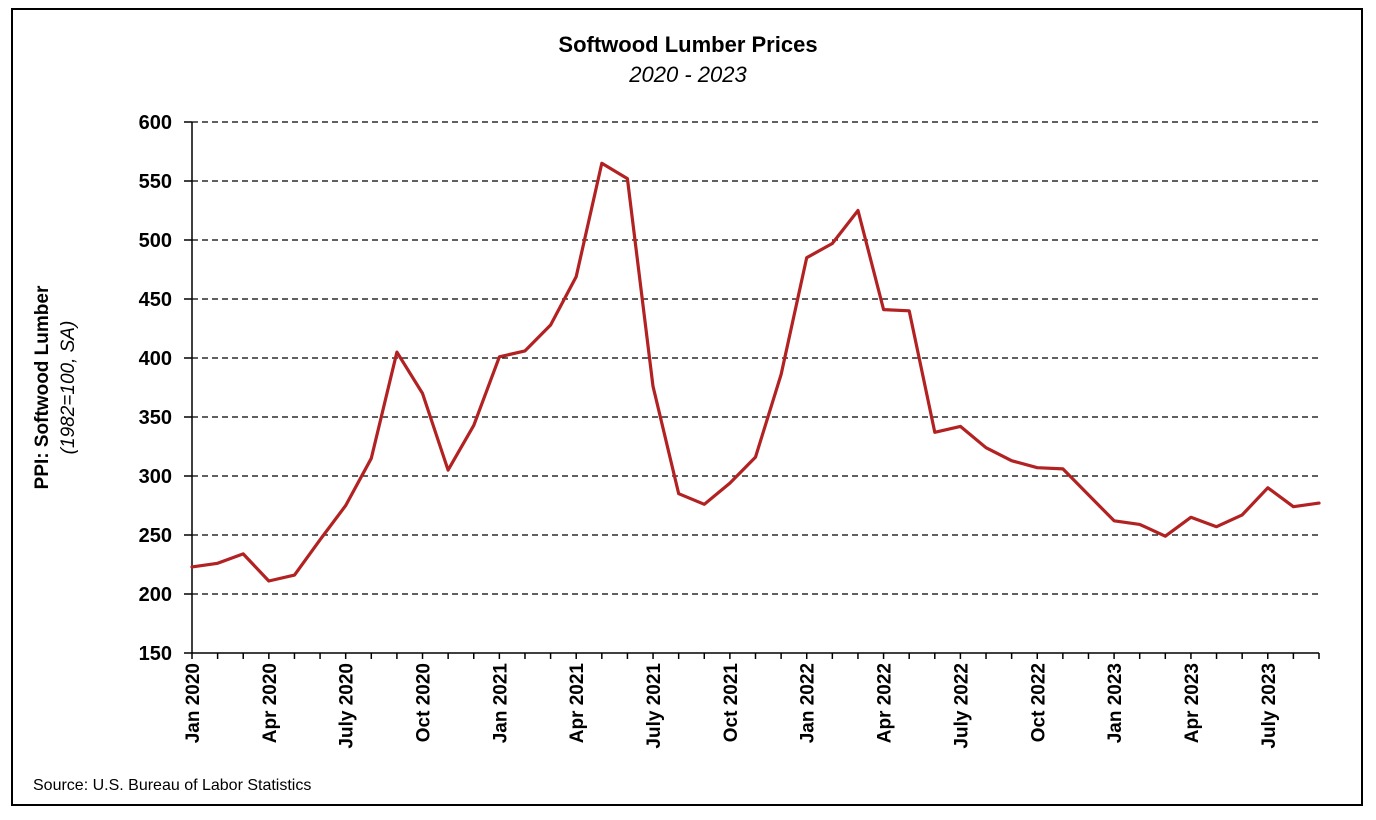 The image size is (1376, 820). I want to click on x-tick-label: Oct 2021, so click(731, 703).